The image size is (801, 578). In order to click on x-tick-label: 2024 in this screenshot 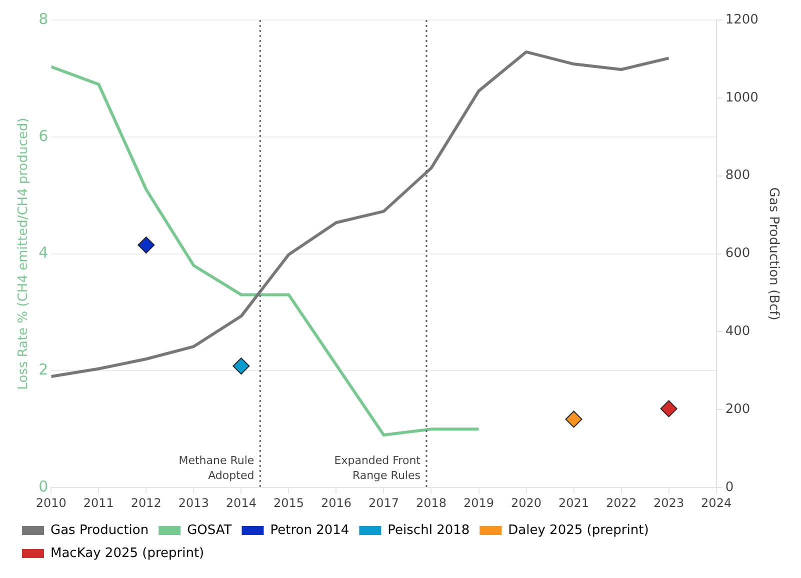, I will do `click(716, 503)`.